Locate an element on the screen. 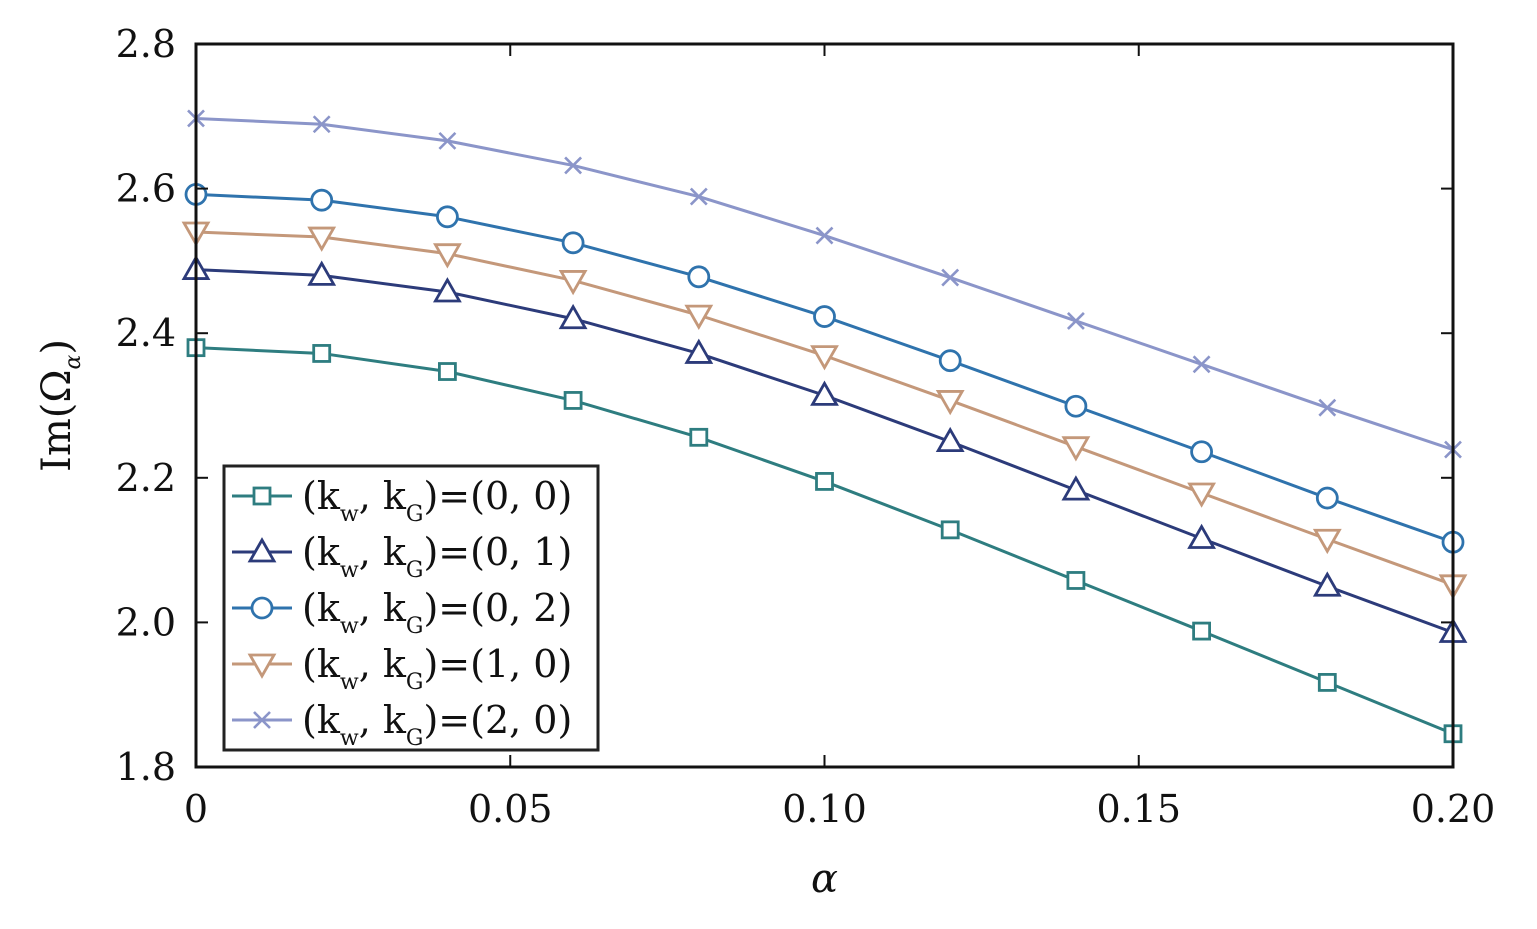 The height and width of the screenshot is (929, 1537). legend-label-3: (kw, kG)=(1, 0) is located at coordinates (437, 668).